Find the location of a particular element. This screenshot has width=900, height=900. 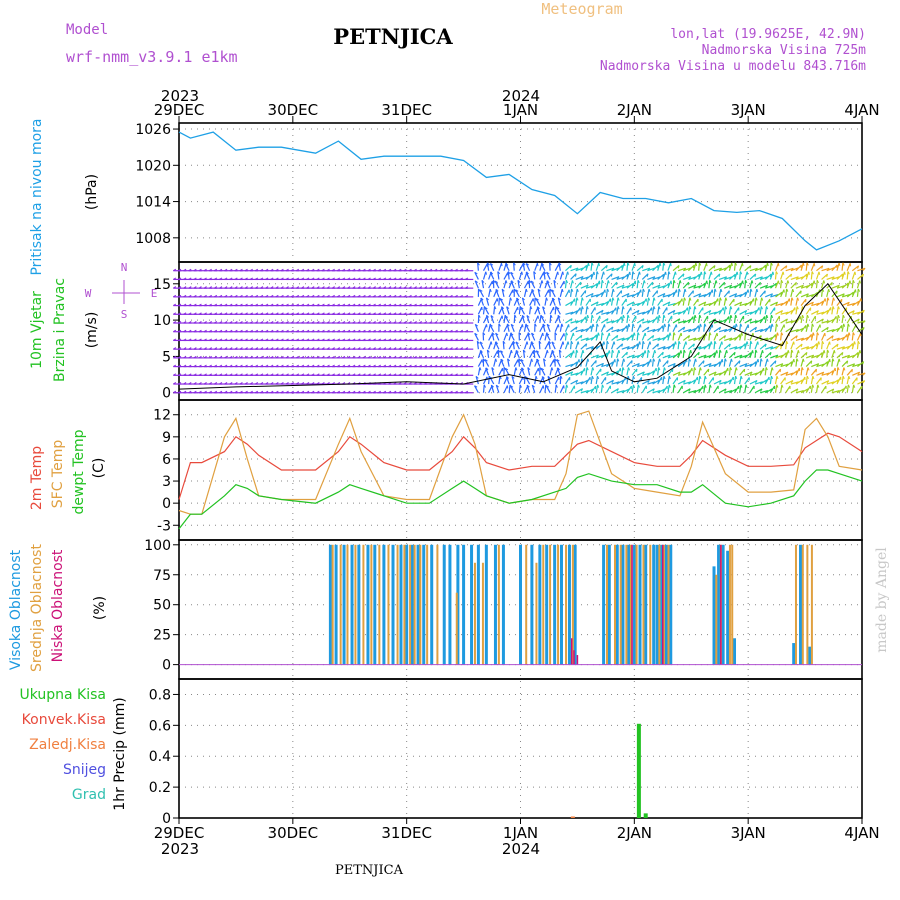

wind-unit: (m/s) is located at coordinates (92, 330).